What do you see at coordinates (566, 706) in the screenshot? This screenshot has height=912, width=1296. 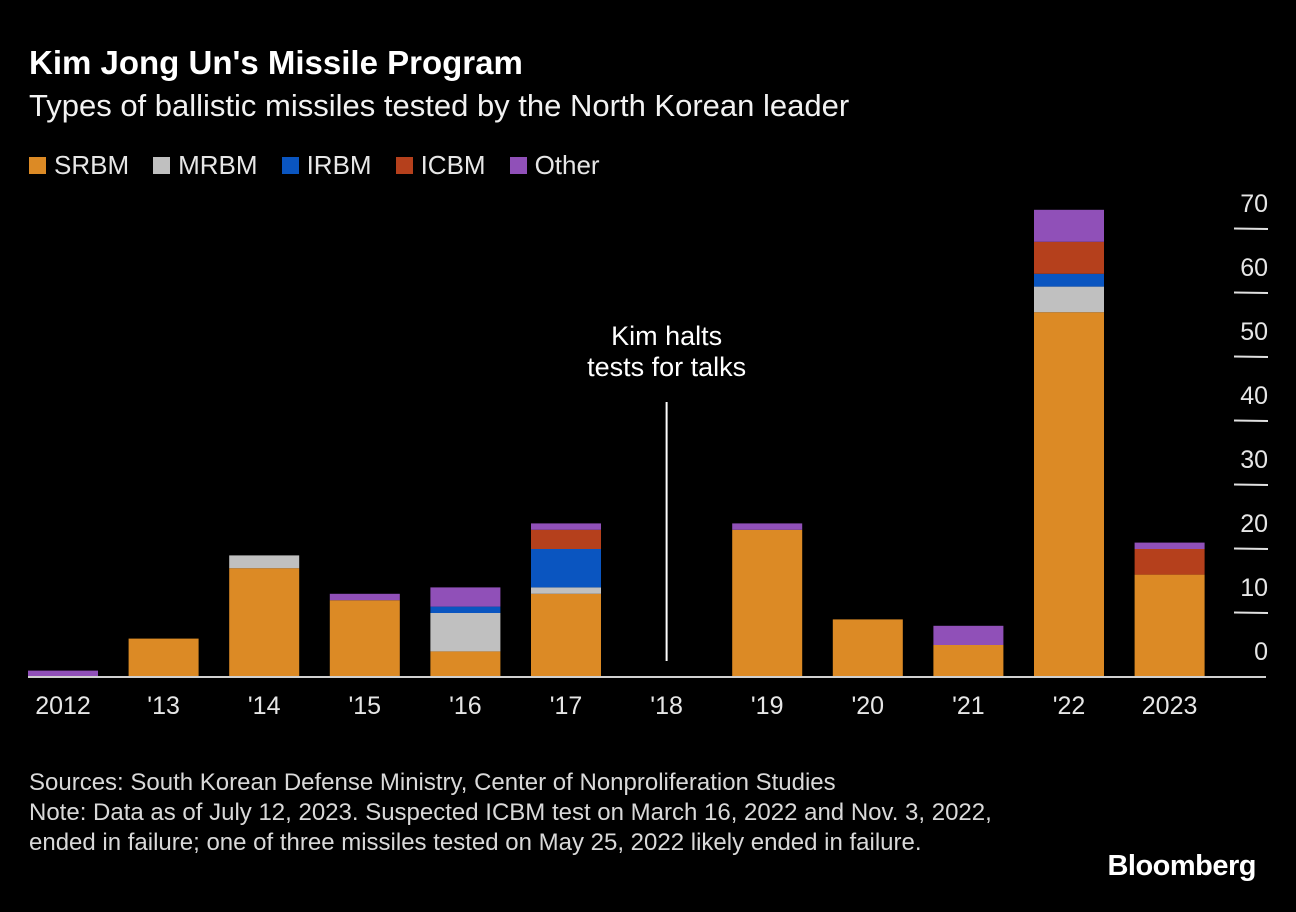 I see `x-tick-label: '17` at bounding box center [566, 706].